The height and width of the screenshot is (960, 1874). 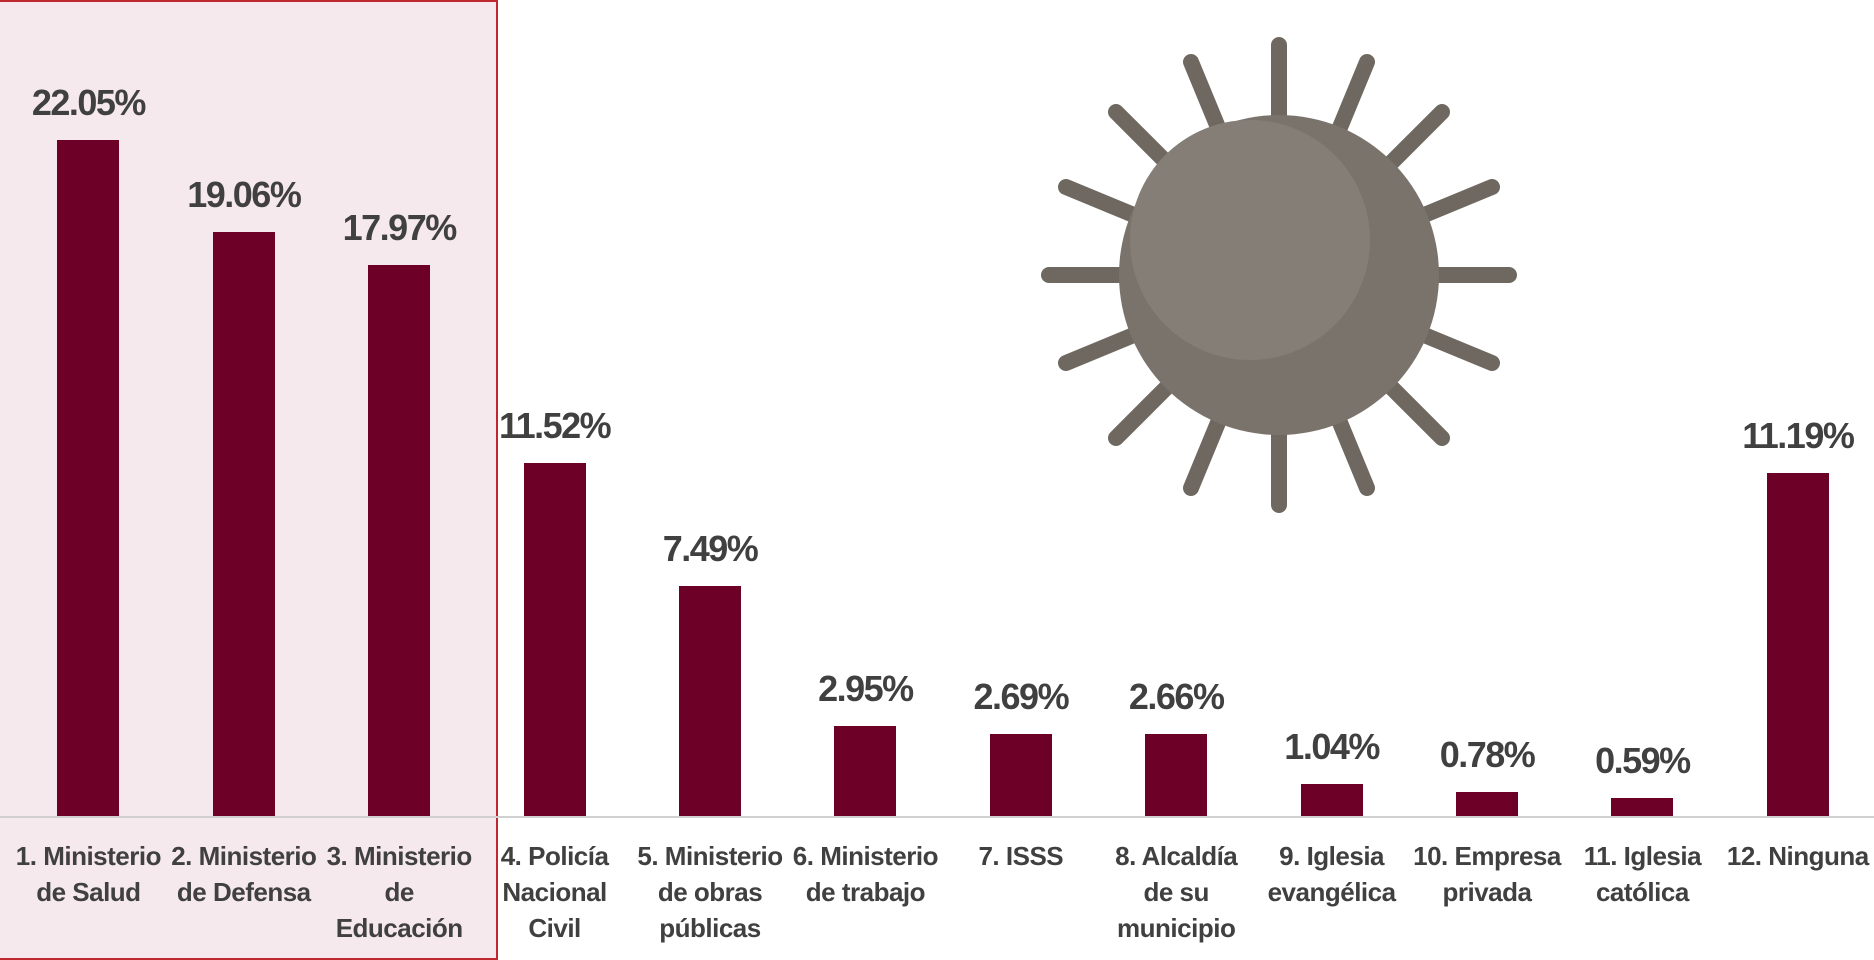 What do you see at coordinates (1021, 696) in the screenshot?
I see `value-label: 2.69%` at bounding box center [1021, 696].